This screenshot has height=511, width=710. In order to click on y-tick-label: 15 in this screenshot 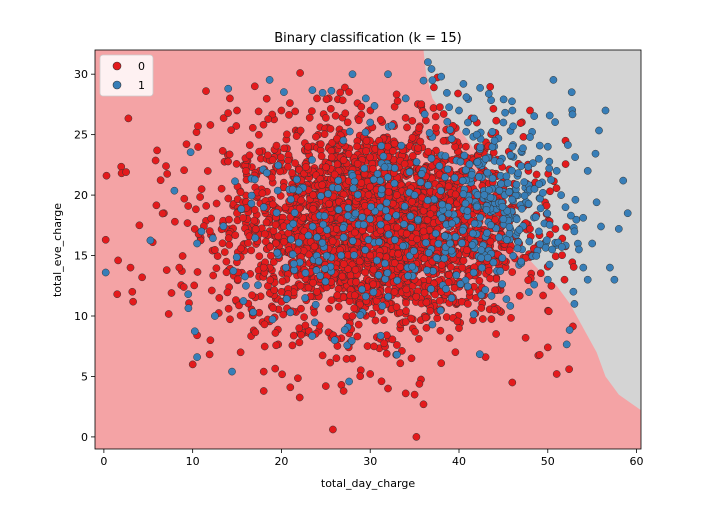, I will do `click(81, 256)`.